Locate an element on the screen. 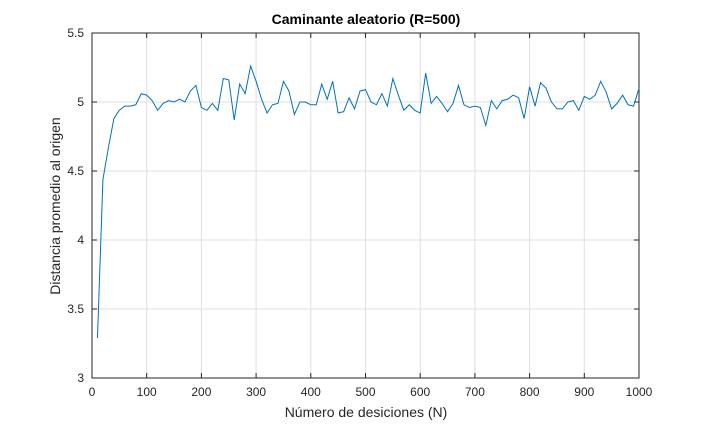 The height and width of the screenshot is (425, 707). x-axis-label: Número de desiciones (N) is located at coordinates (366, 412).